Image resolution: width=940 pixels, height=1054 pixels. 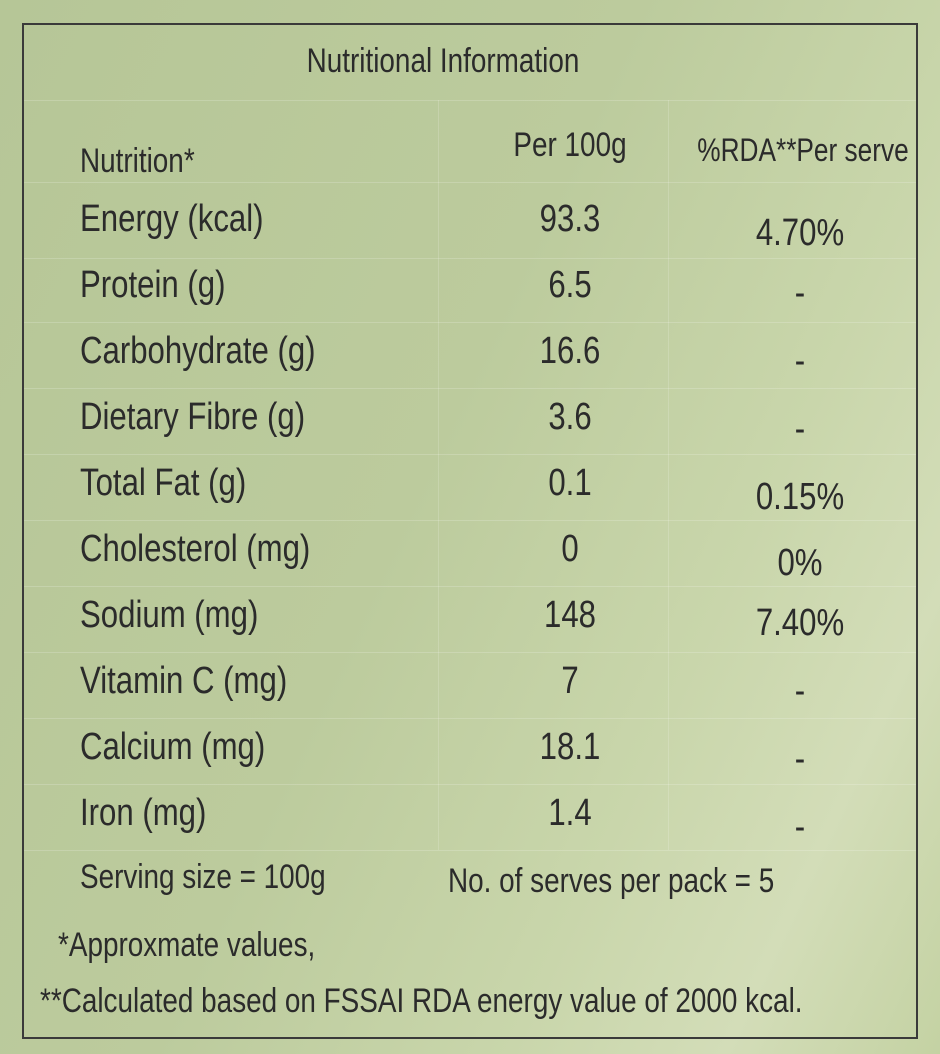 I want to click on table-row: Iron (mg) 1.4 -, so click(x=470, y=822).